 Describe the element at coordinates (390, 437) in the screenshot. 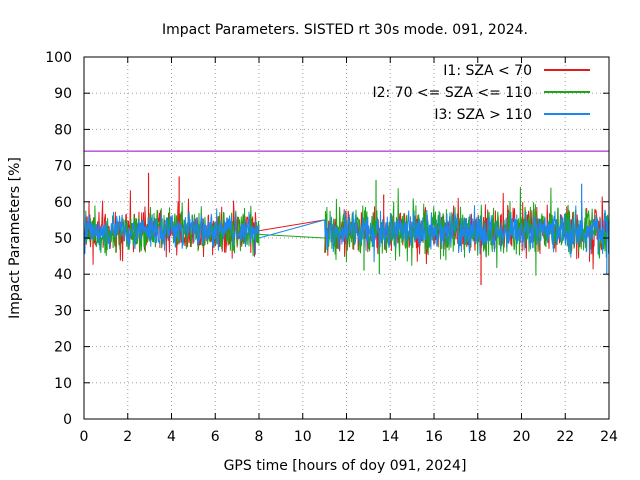

I see `x-tick-label: 14` at that location.